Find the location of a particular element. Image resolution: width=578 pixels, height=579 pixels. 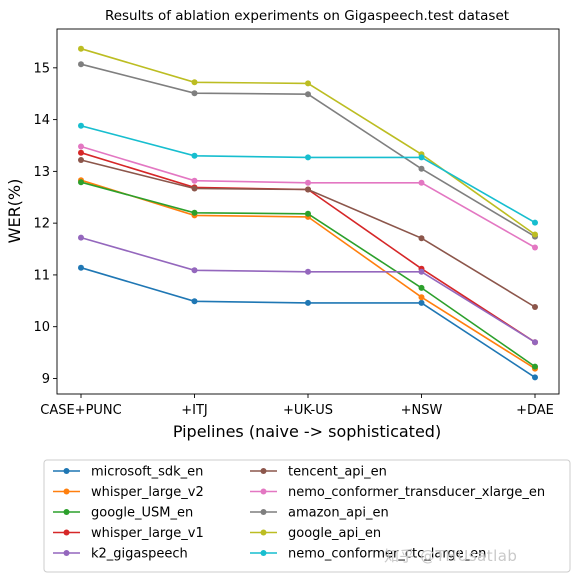

legend-item: nemo_conformer_transducer_xlarge_en is located at coordinates (397, 492).